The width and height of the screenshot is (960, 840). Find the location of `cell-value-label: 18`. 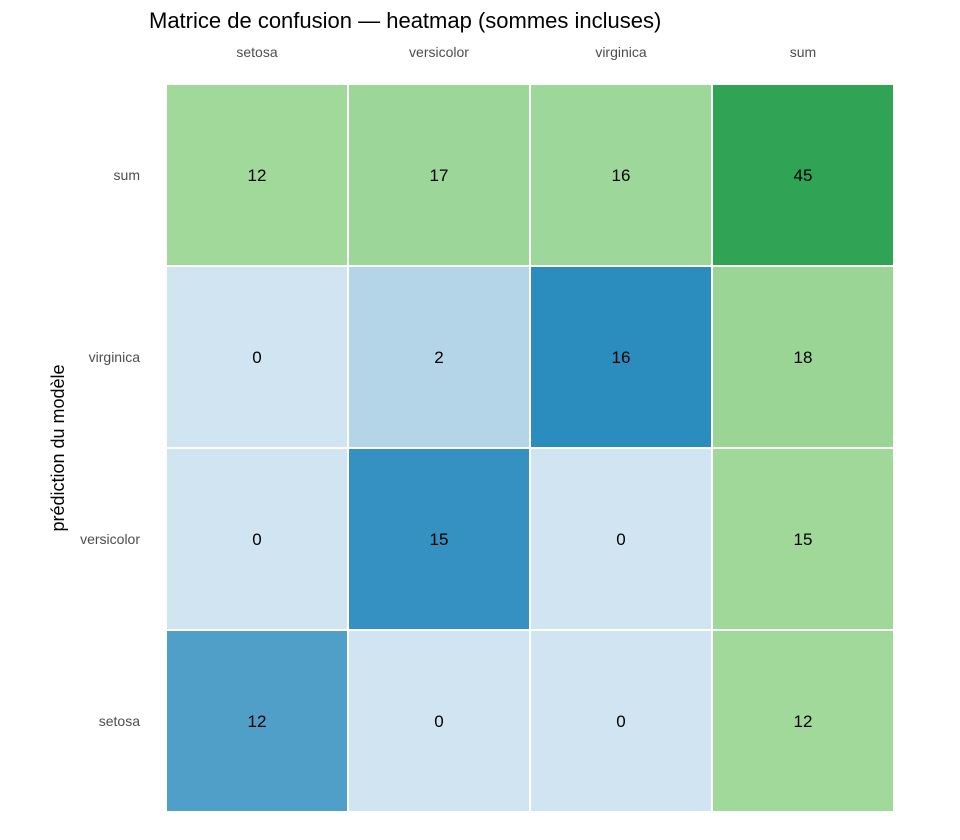

cell-value-label: 18 is located at coordinates (803, 357).